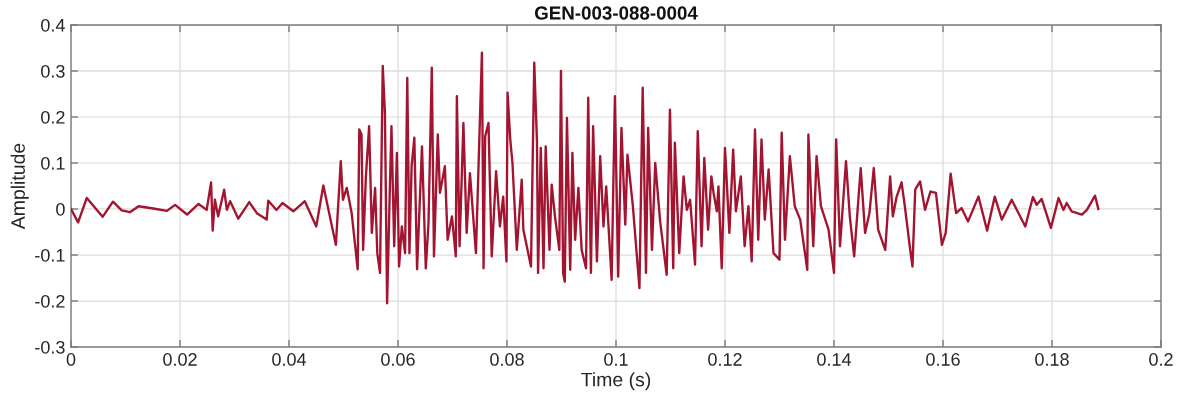 This screenshot has width=1177, height=404. What do you see at coordinates (507, 359) in the screenshot?
I see `x-tick-label: 0.08` at bounding box center [507, 359].